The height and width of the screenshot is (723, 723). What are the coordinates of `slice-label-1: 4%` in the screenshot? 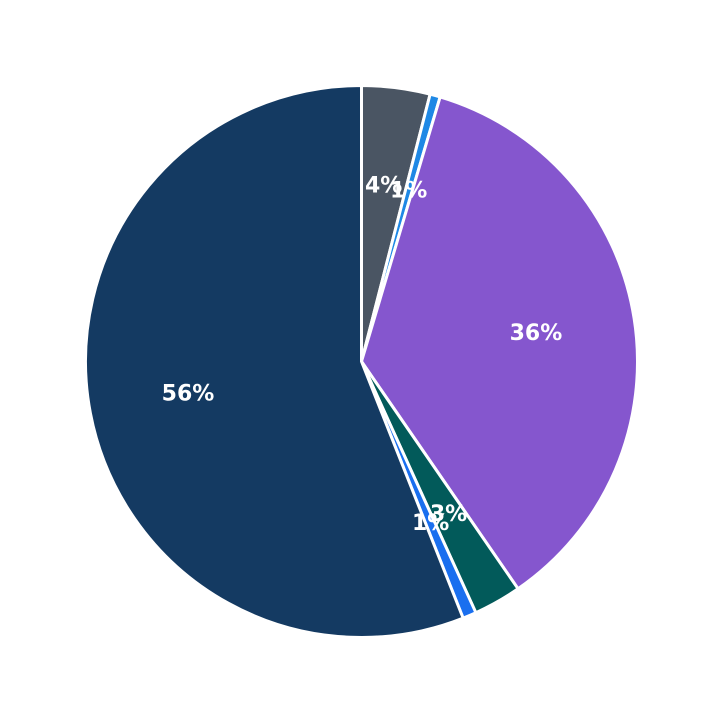 It's located at (383, 185).